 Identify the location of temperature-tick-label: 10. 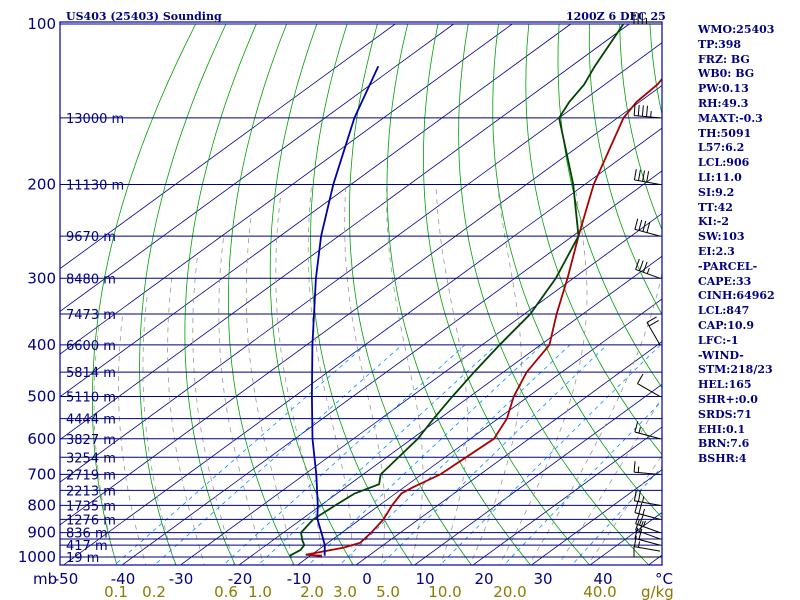
(424, 579).